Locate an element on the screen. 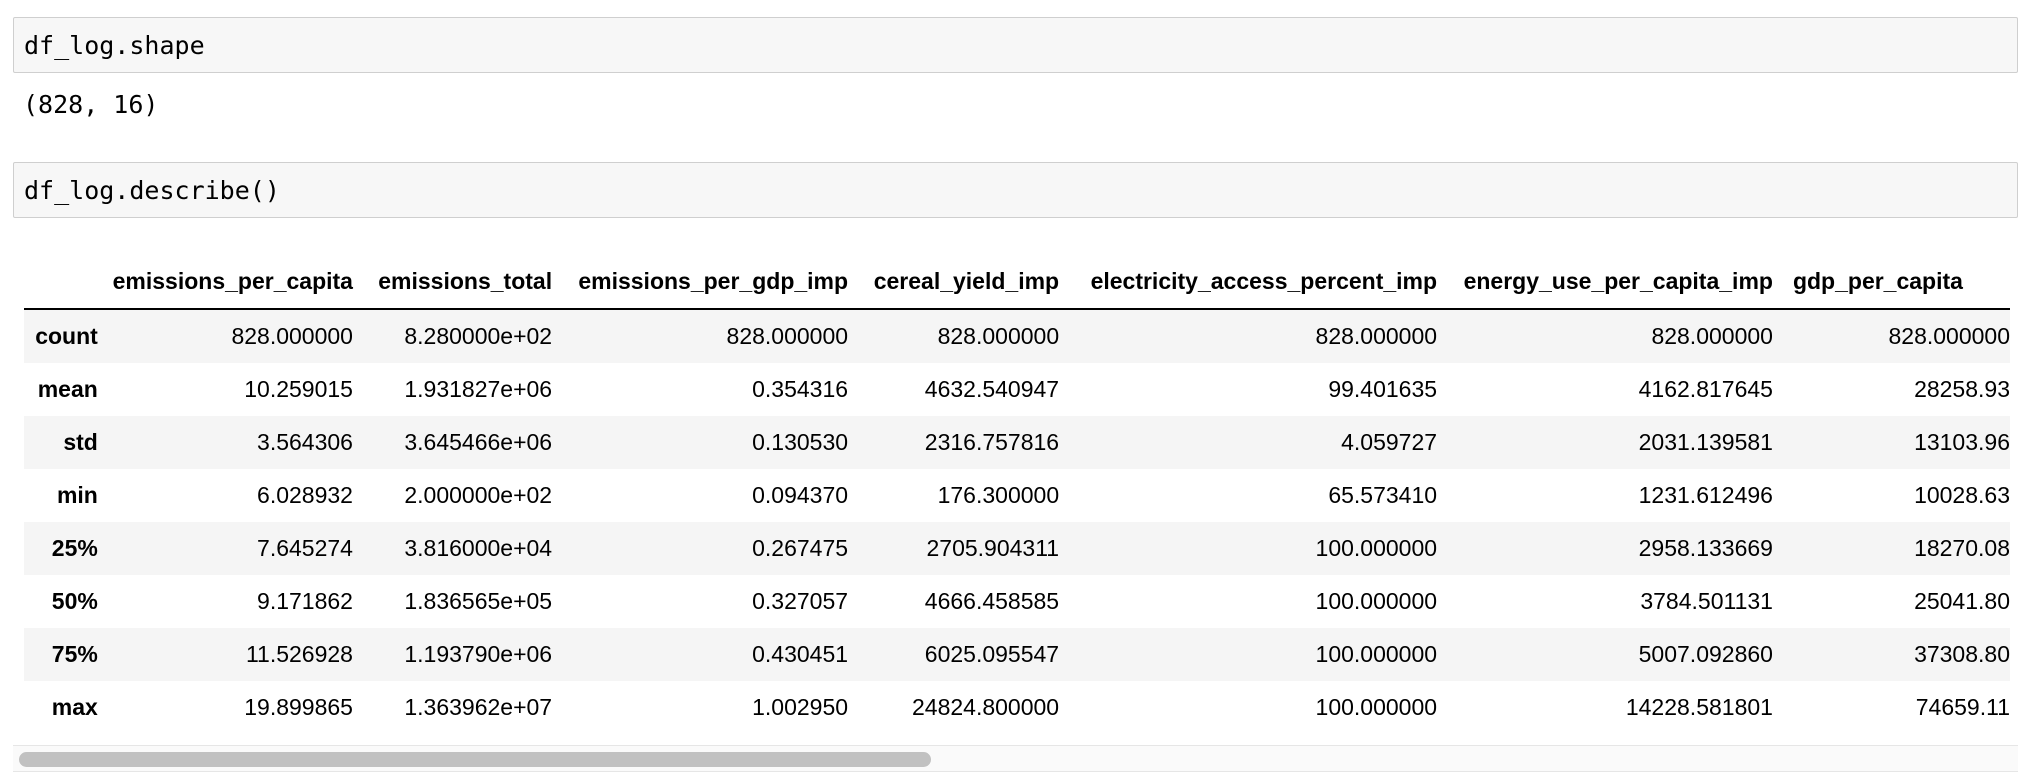 This screenshot has width=2024, height=775. row-label: max is located at coordinates (74, 707).